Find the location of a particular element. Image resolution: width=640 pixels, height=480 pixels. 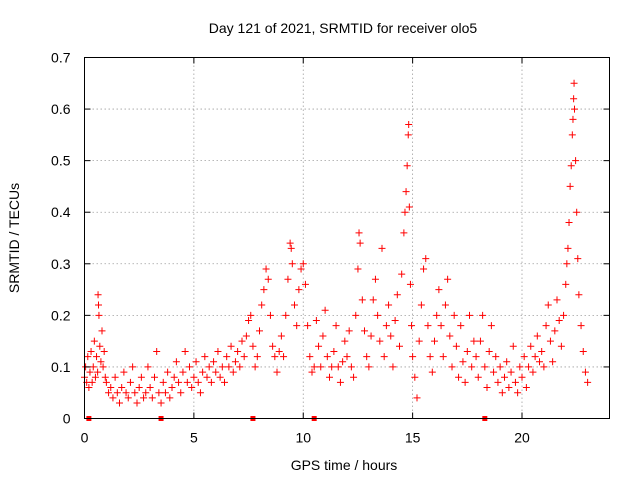

y-tick-label: 0.5 is located at coordinates (61, 161).